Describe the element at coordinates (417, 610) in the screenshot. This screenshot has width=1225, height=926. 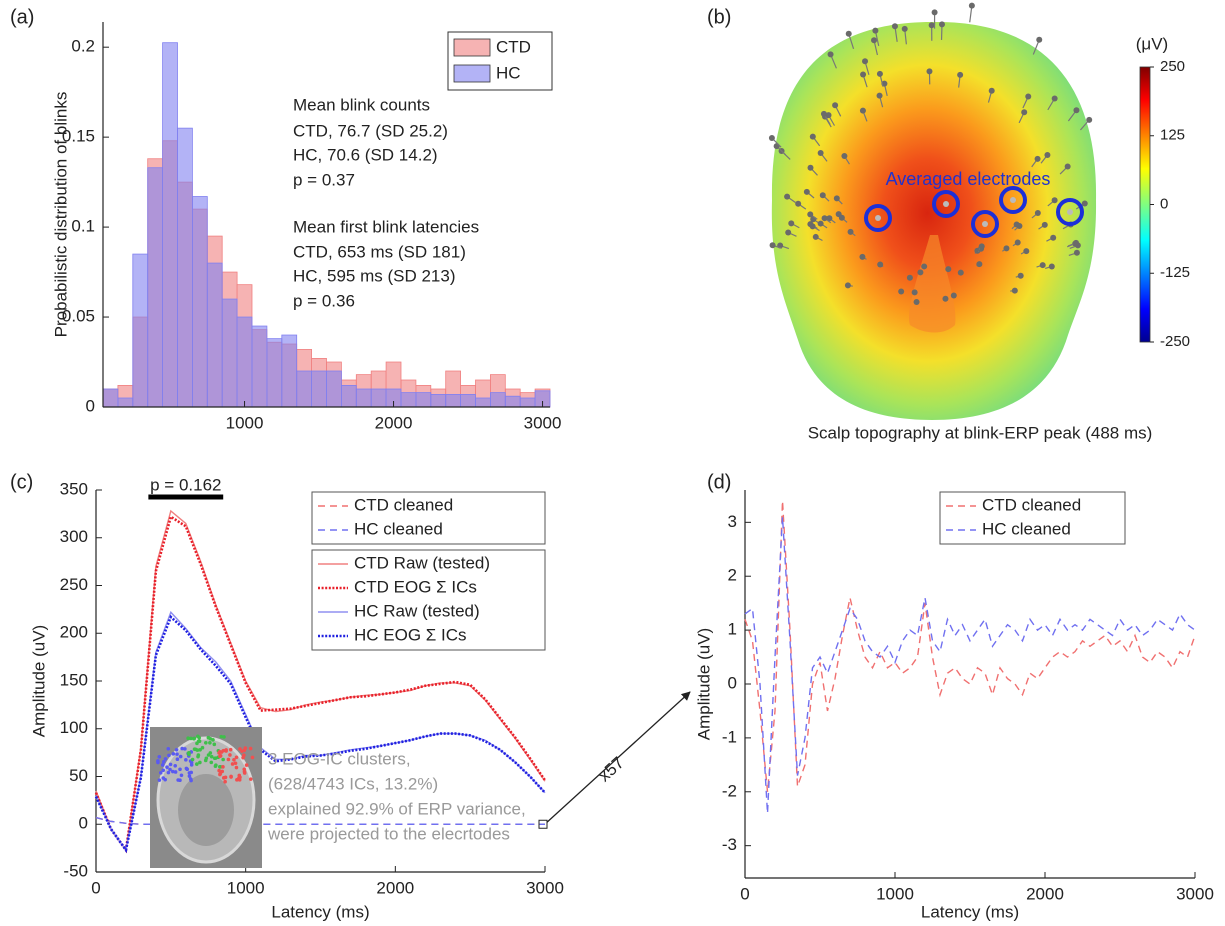
I see `legend-label: HC Raw (tested)` at that location.